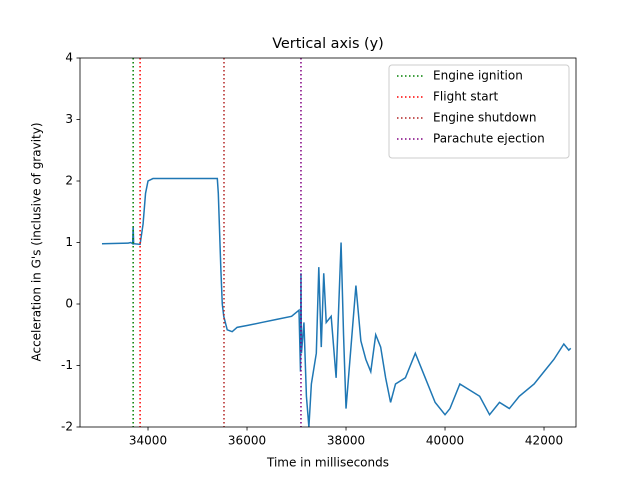 The height and width of the screenshot is (480, 640). Describe the element at coordinates (544, 441) in the screenshot. I see `x-tick-label: 42000` at that location.